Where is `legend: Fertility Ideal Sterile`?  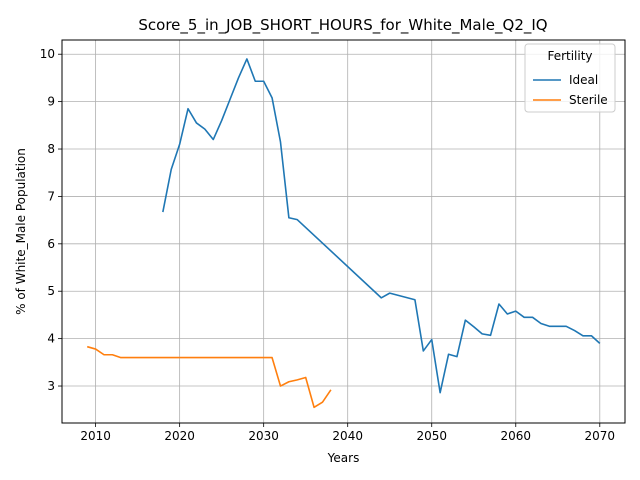 legend: Fertility Ideal Sterile is located at coordinates (570, 78).